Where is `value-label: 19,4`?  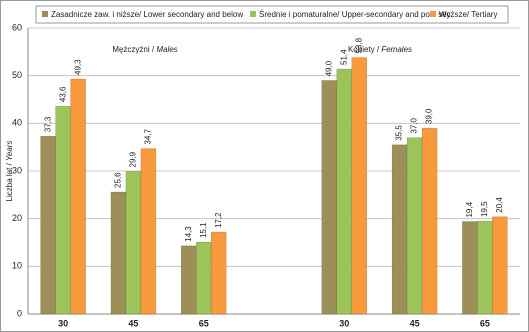 value-label: 19,4 is located at coordinates (469, 209).